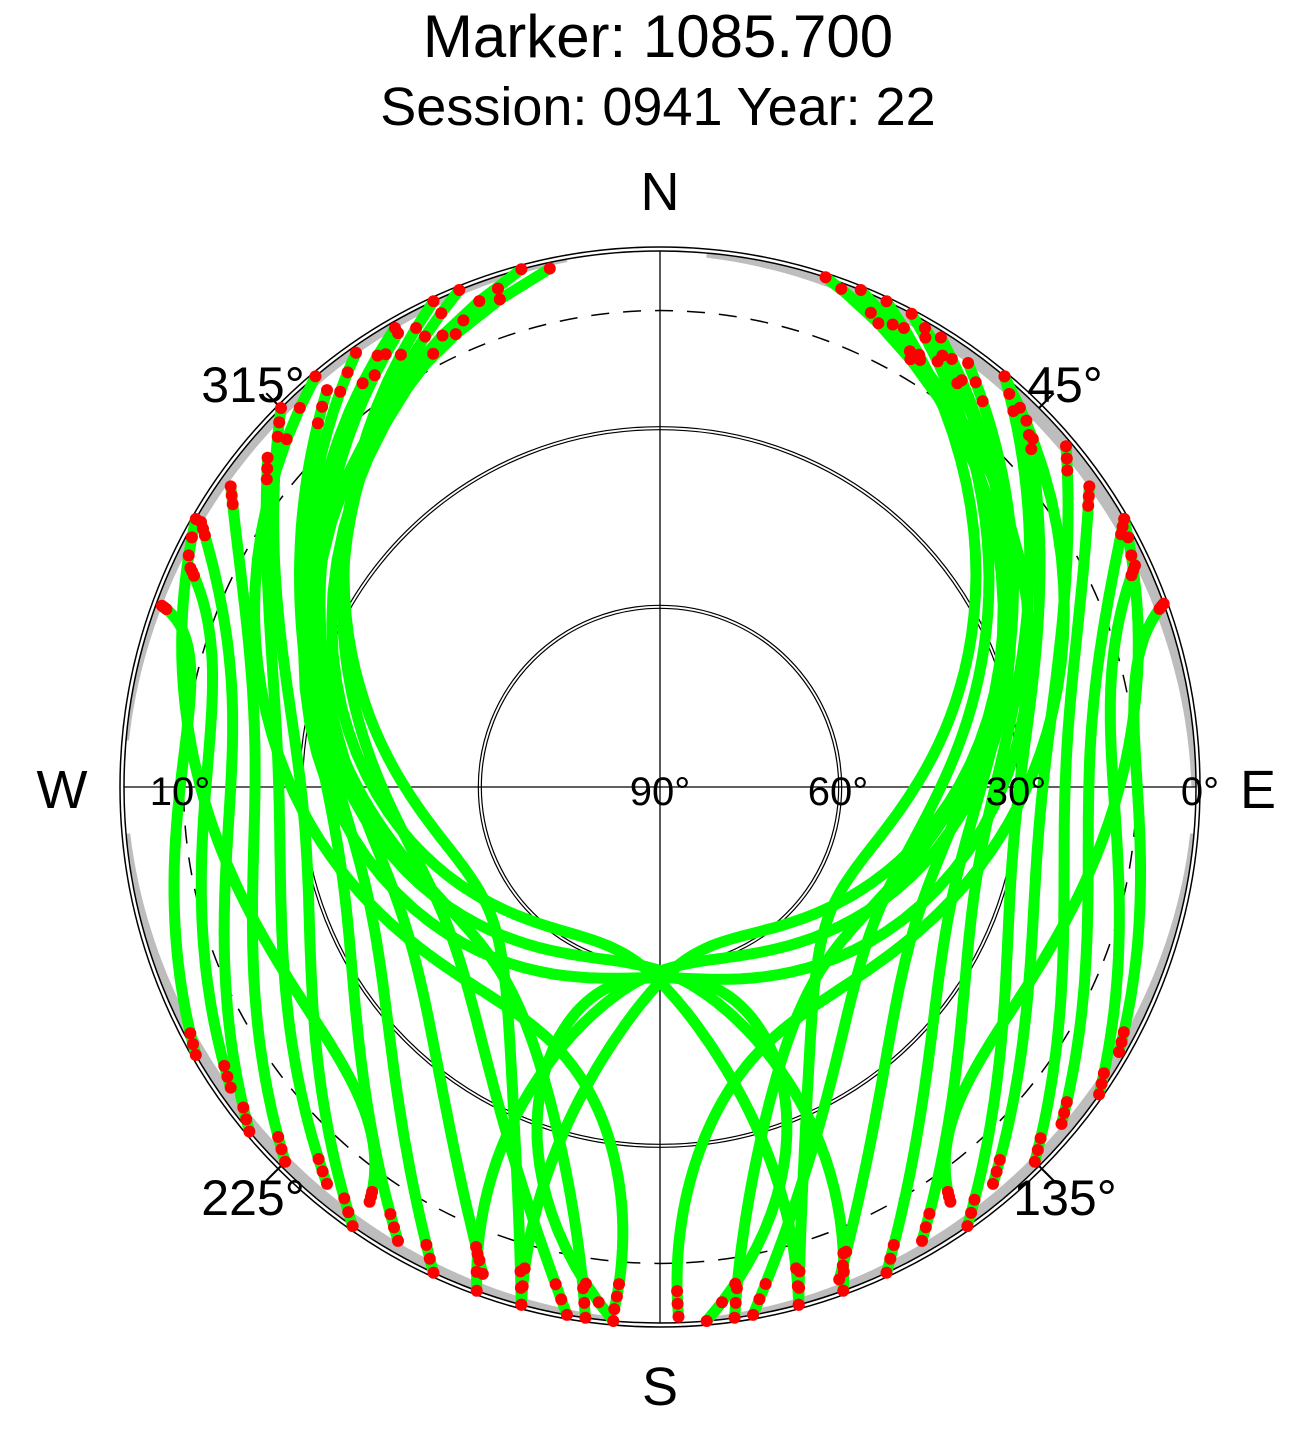 This screenshot has height=1444, width=1316. Describe the element at coordinates (660, 192) in the screenshot. I see `compass-north-label: N` at that location.